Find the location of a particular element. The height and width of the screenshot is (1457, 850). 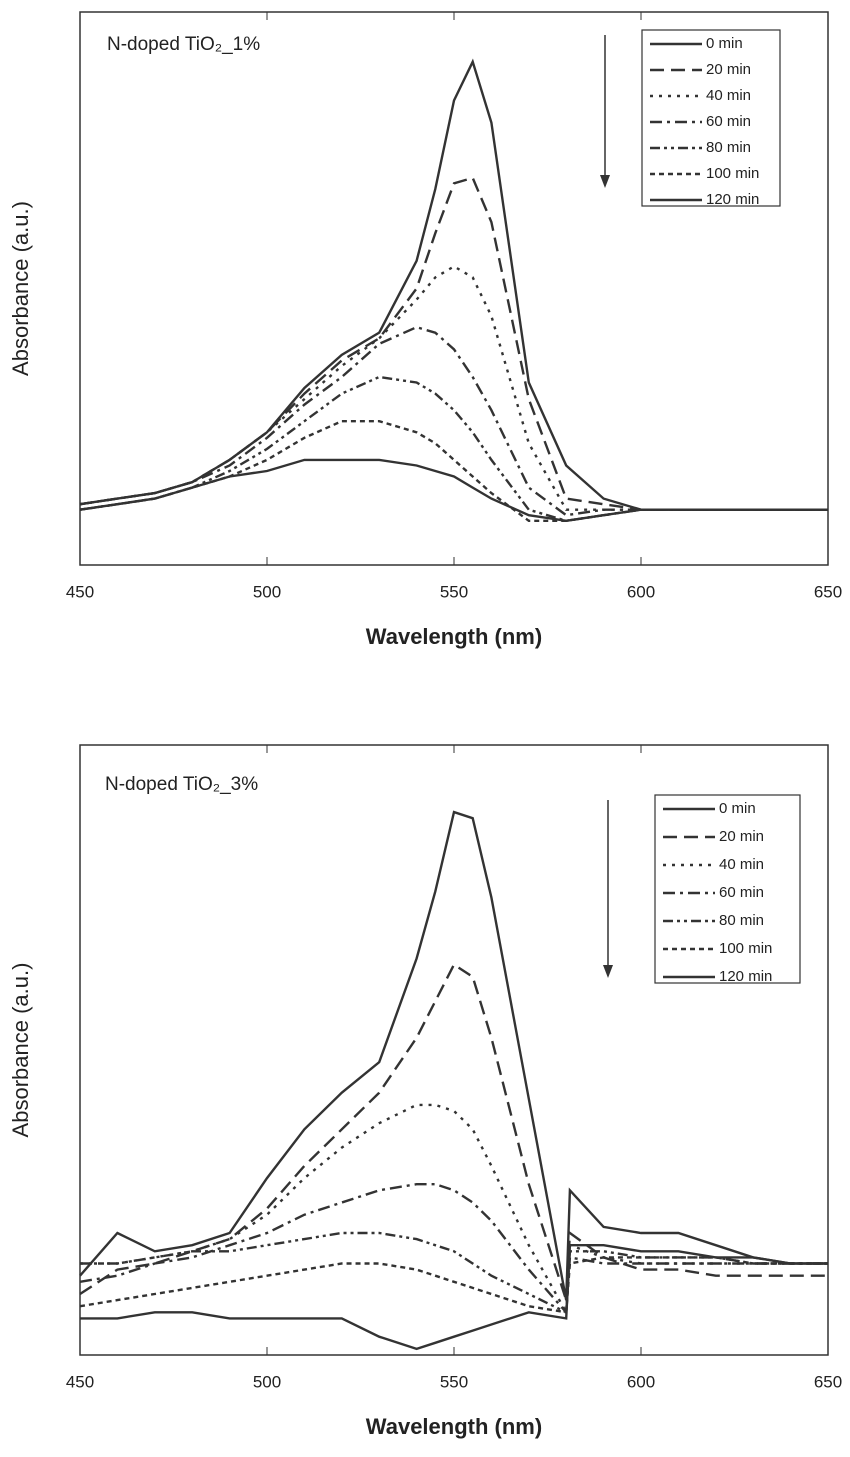

chart-title: N-doped TiO₂_3% is located at coordinates (181, 784).